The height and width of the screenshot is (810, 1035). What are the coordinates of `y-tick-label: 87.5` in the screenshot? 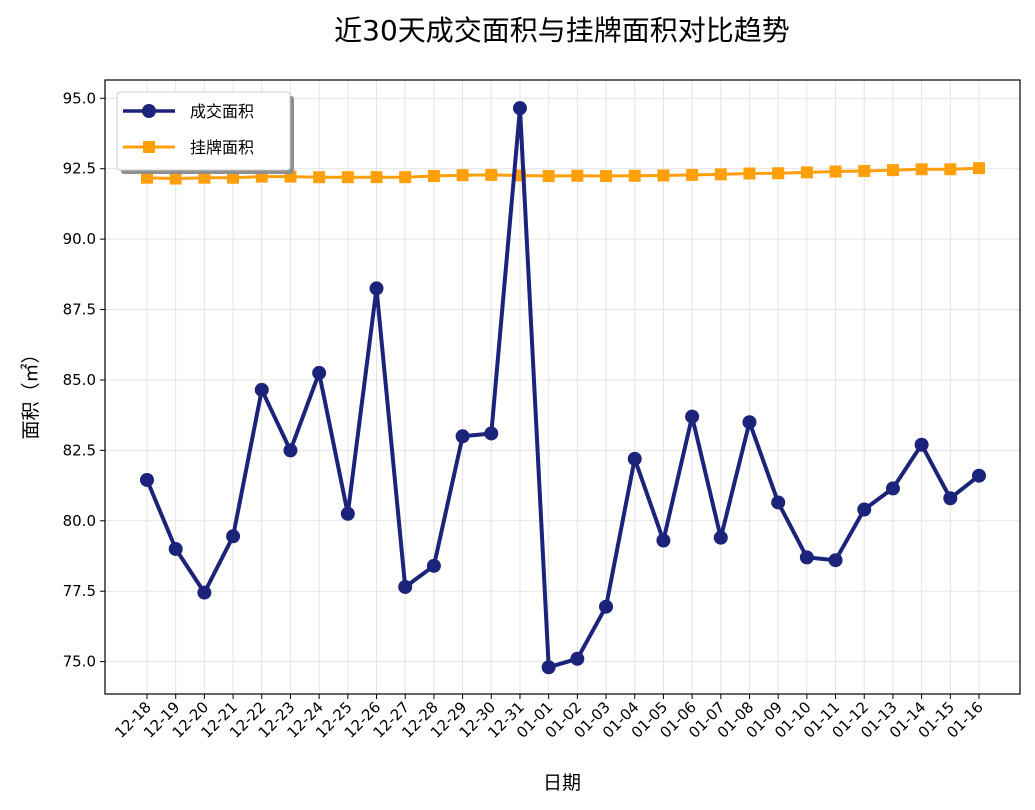 It's located at (79, 310).